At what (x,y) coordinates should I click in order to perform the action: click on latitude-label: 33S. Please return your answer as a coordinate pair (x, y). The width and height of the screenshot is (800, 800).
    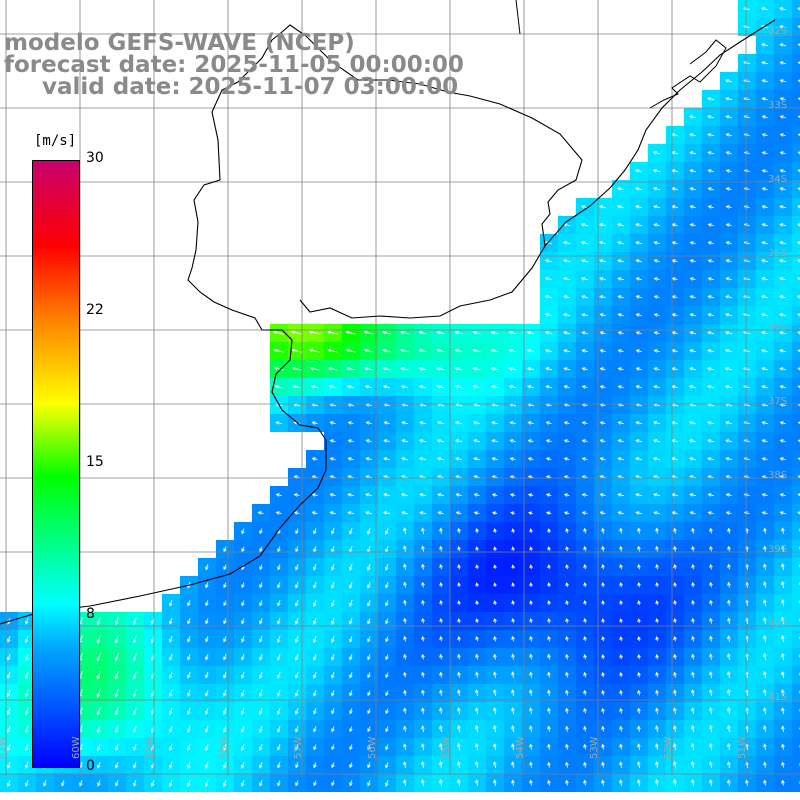
    Looking at the image, I should click on (778, 105).